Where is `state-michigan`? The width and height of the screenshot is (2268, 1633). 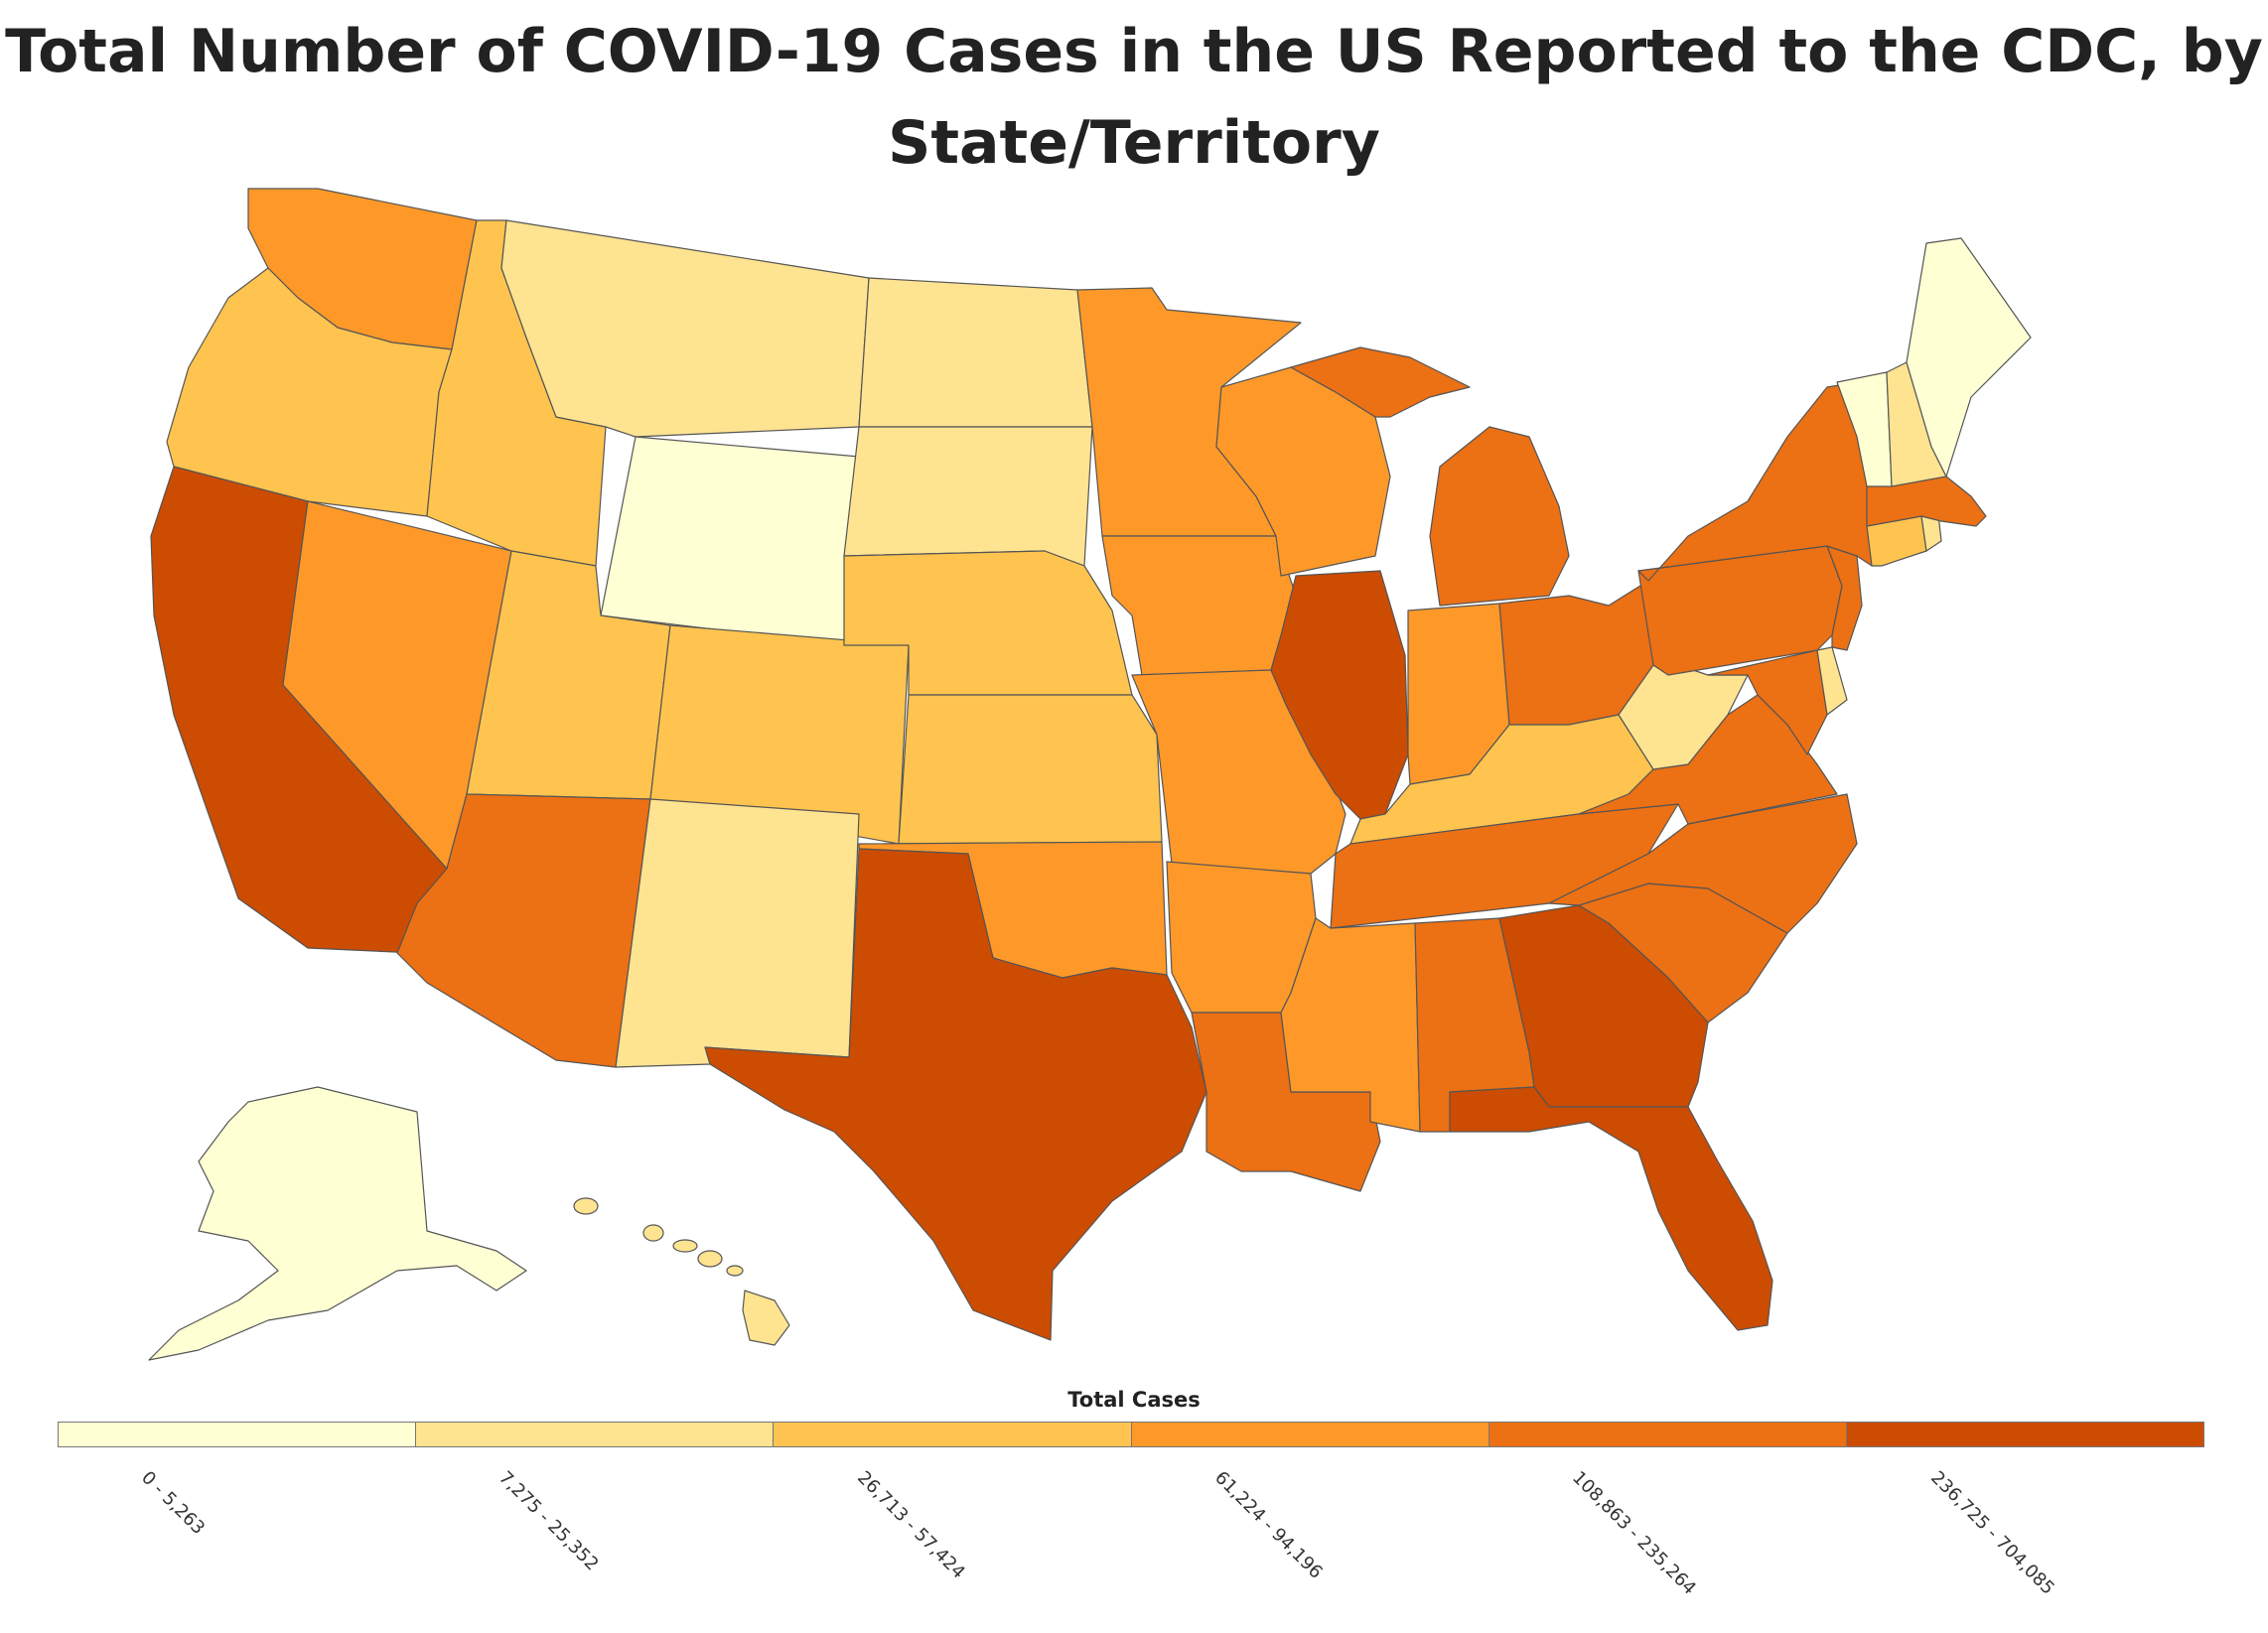 state-michigan is located at coordinates (1430, 476).